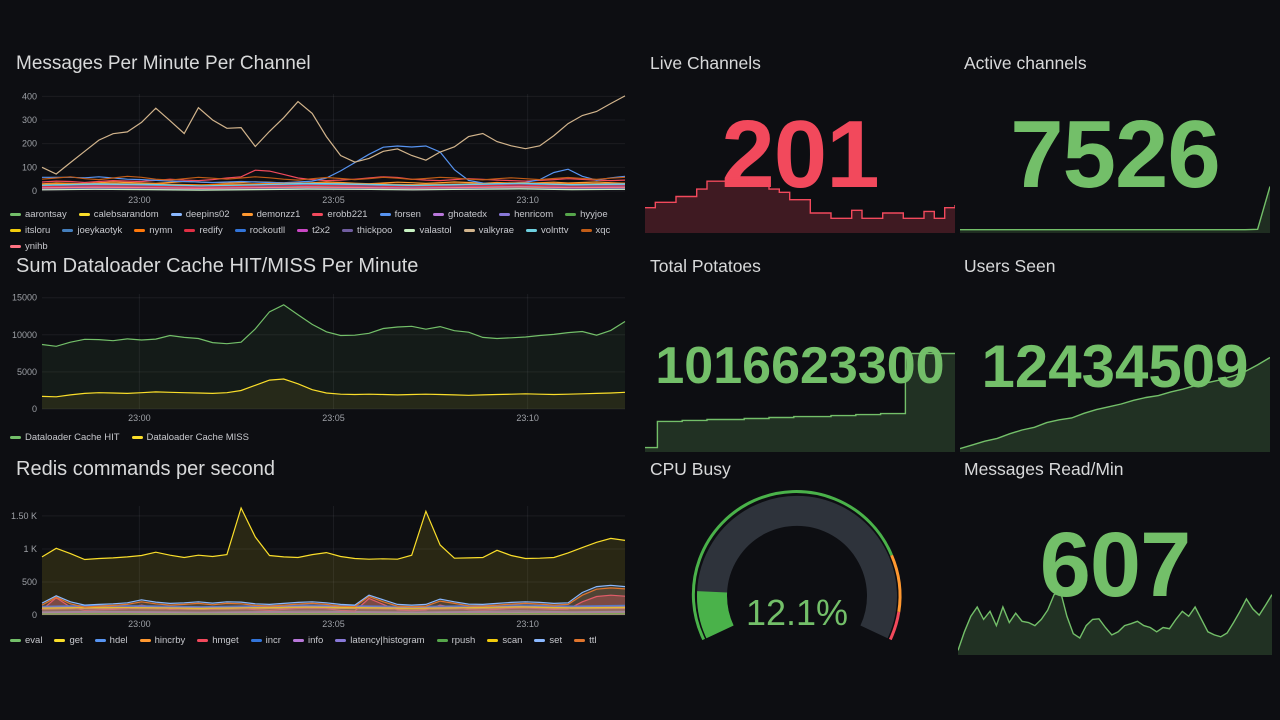 The height and width of the screenshot is (720, 1280). I want to click on legend-item-erobb221: erobb221, so click(340, 214).